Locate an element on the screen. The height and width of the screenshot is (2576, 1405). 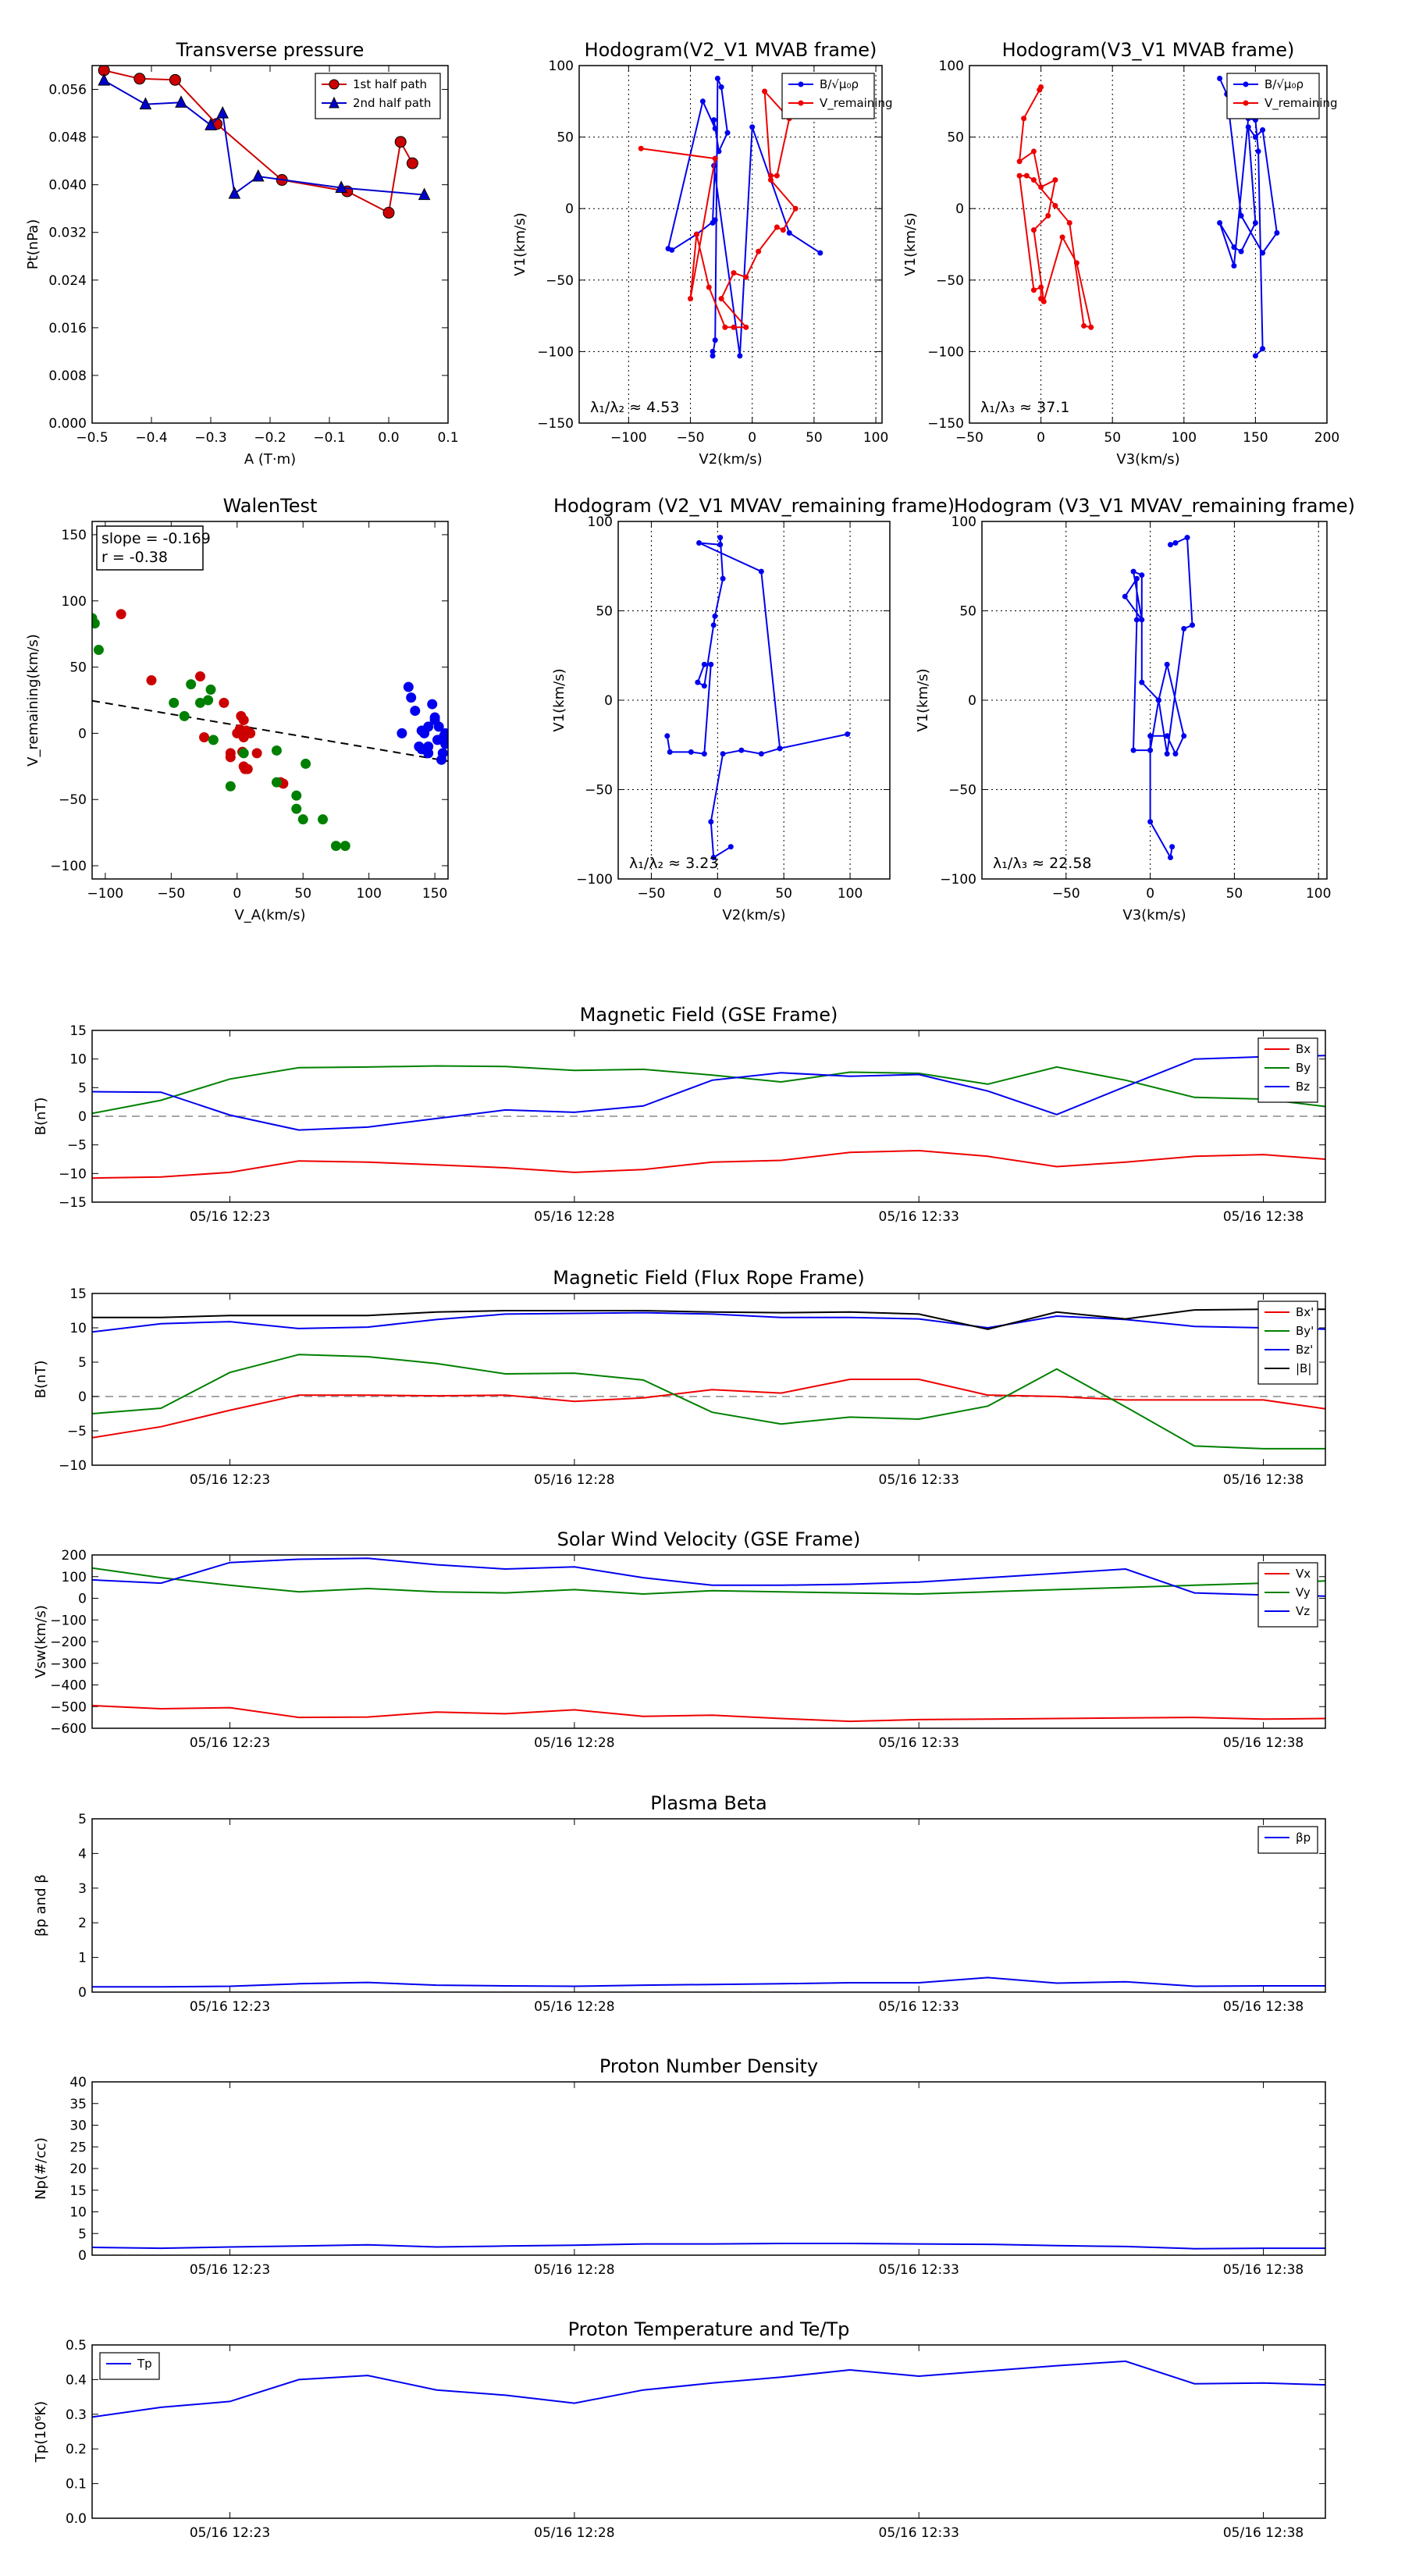
legend-label: Vy is located at coordinates (1303, 1592).